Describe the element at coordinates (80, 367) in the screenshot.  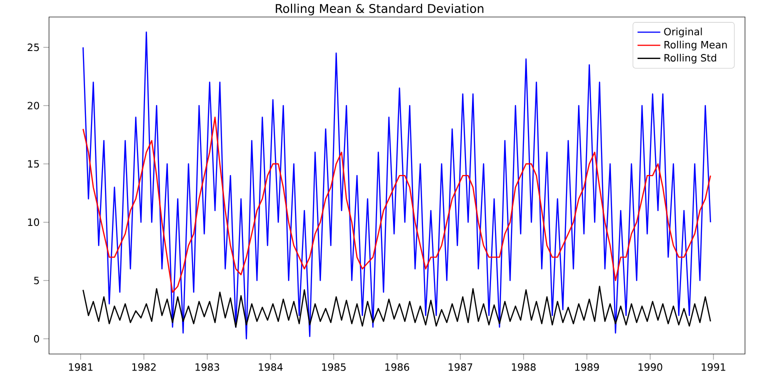
I see `x-tick-label: 1981` at that location.